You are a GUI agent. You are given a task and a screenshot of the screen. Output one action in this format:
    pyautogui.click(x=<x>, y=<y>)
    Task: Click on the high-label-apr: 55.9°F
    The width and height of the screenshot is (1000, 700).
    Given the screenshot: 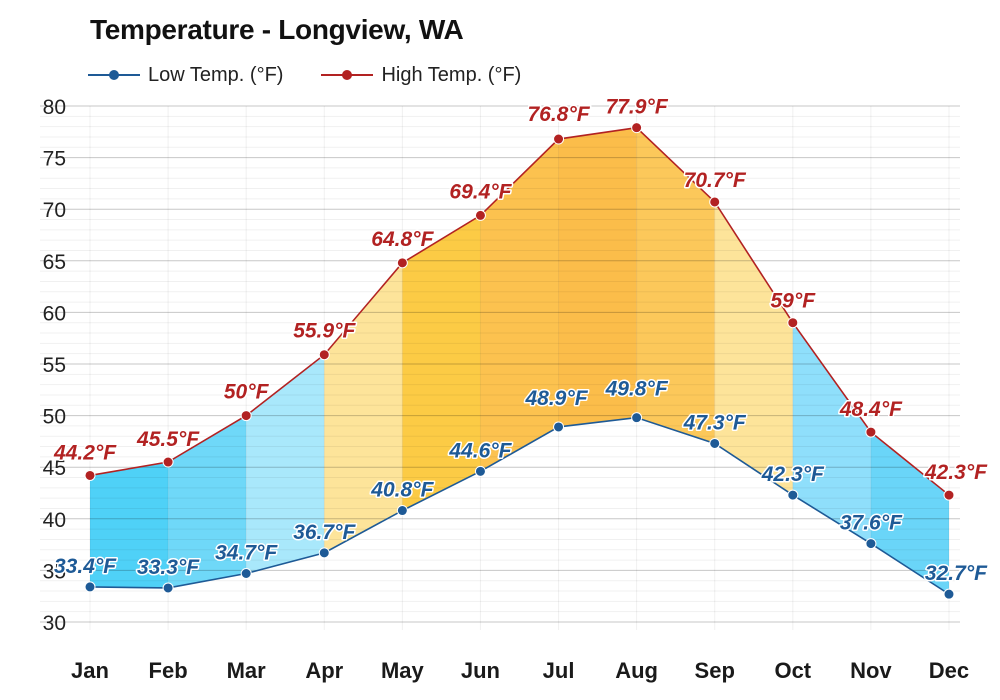 What is the action you would take?
    pyautogui.click(x=324, y=331)
    